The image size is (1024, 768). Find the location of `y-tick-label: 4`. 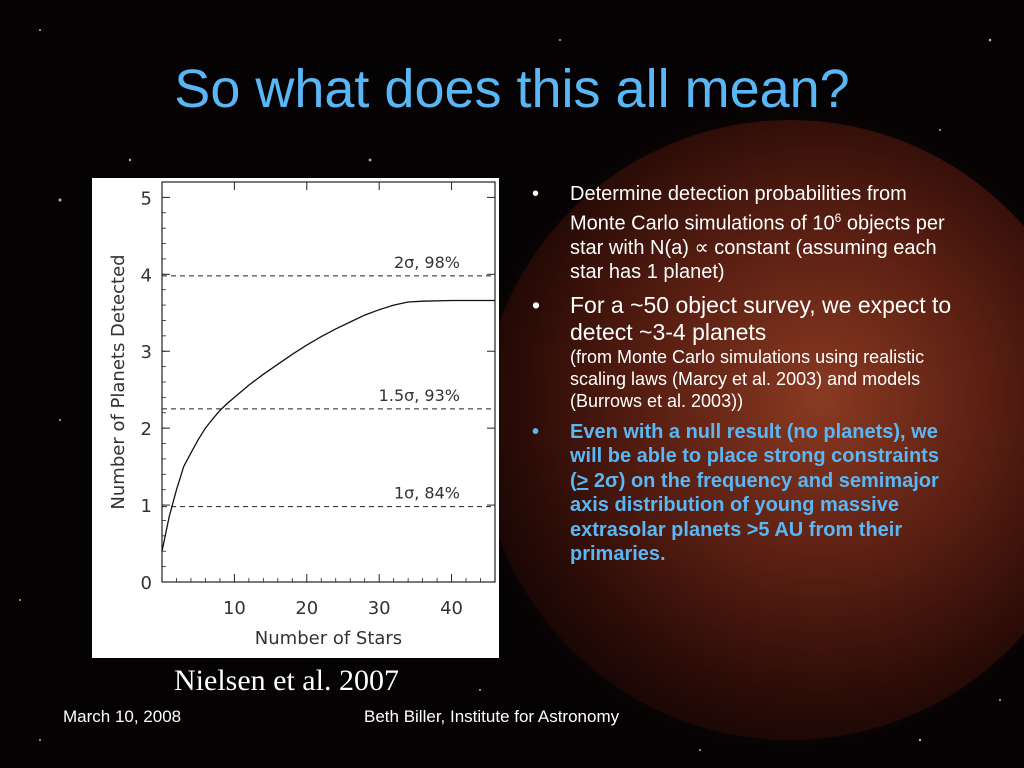

y-tick-label: 4 is located at coordinates (146, 275).